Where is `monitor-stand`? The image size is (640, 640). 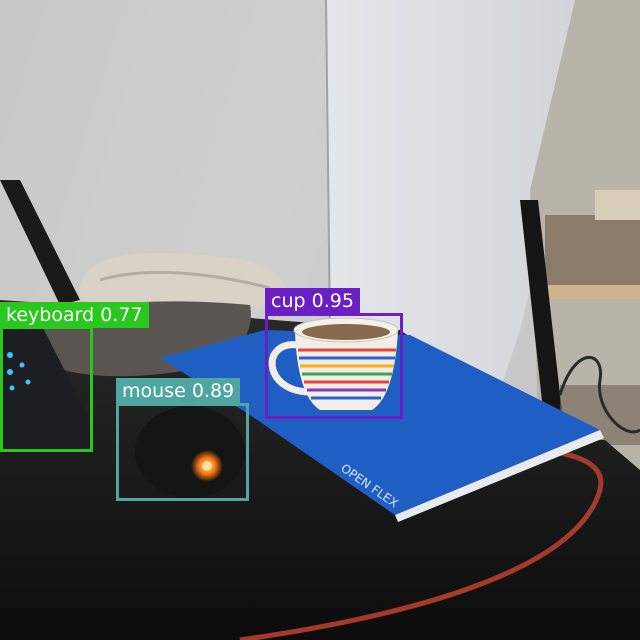 monitor-stand is located at coordinates (40, 242).